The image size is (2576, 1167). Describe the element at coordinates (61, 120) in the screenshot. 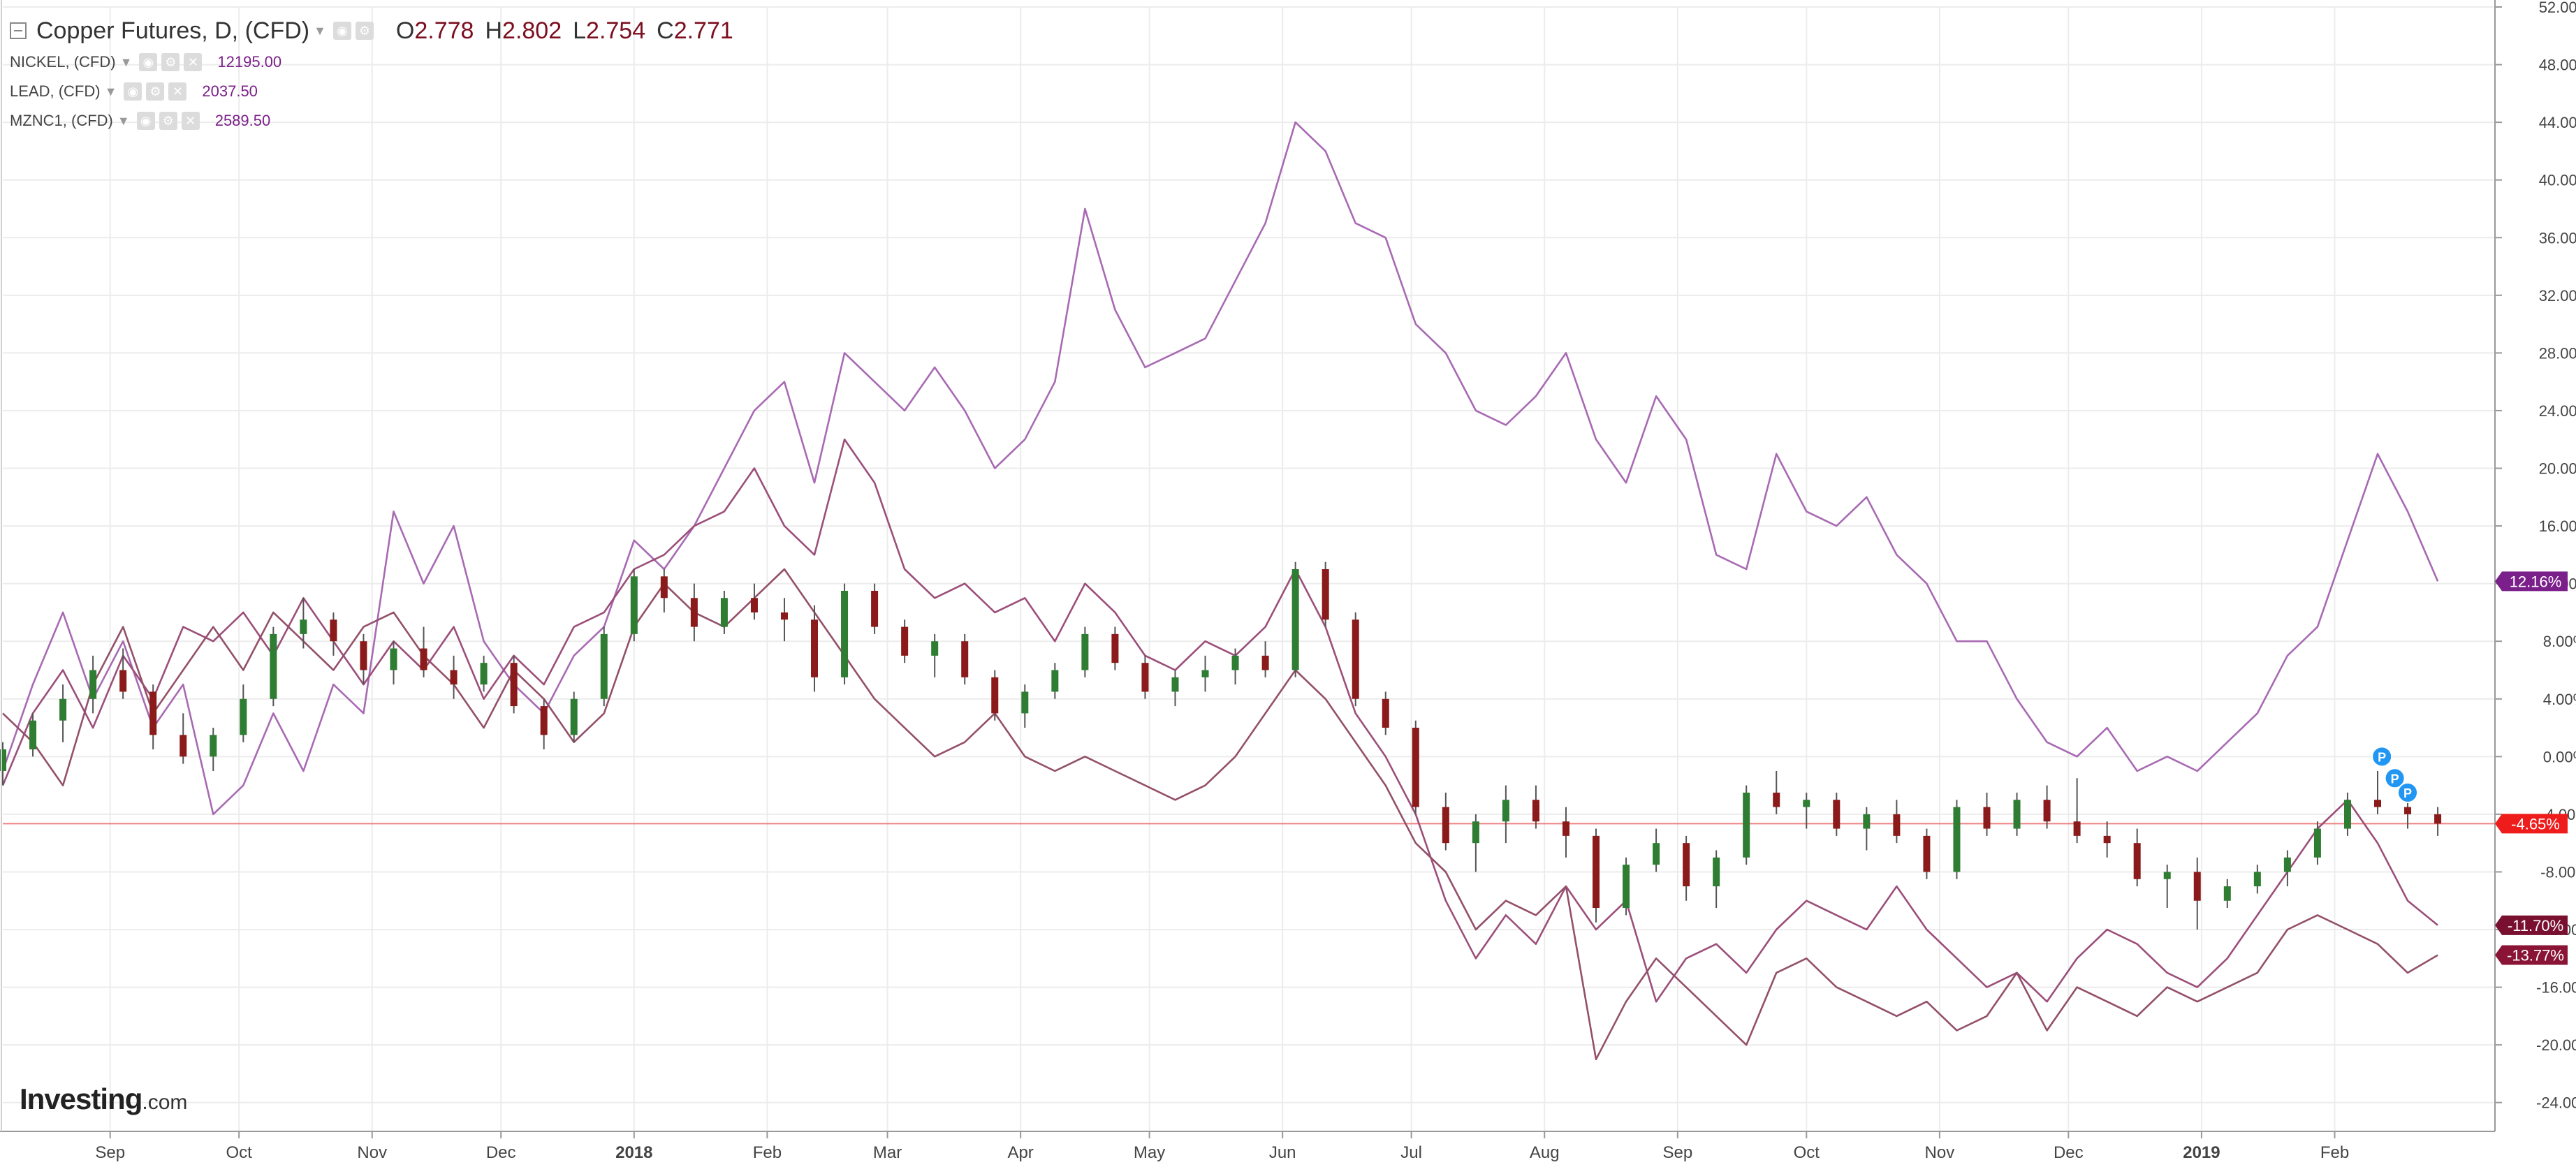

I see `legend-item-name: MZNC1, (CFD)` at that location.